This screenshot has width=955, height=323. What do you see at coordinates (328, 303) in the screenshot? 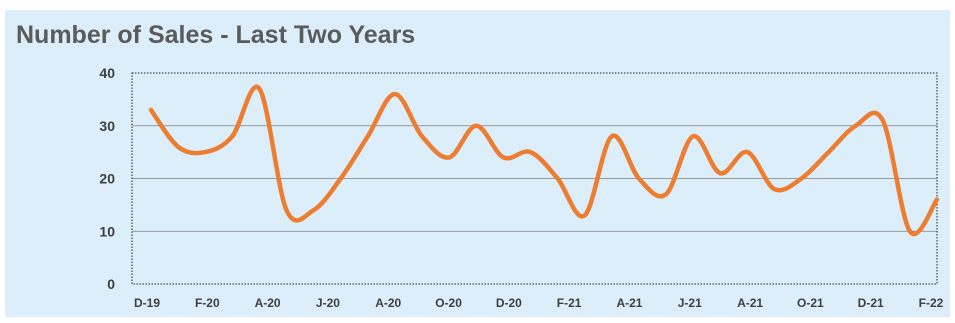
I see `x-tick-label: J-20` at bounding box center [328, 303].